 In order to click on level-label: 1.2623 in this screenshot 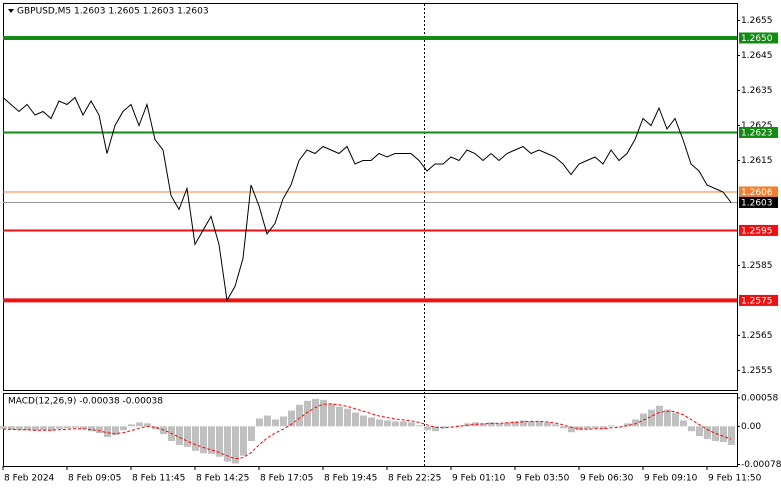, I will do `click(757, 133)`.